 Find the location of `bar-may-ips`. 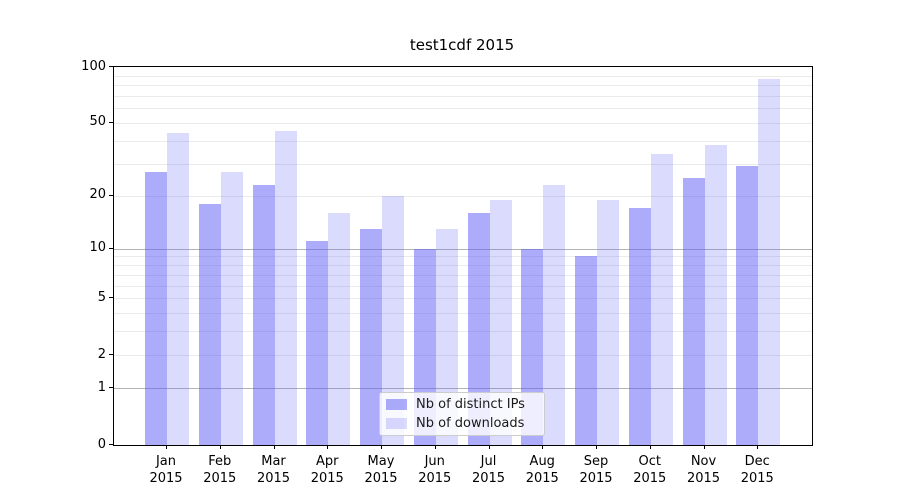

bar-may-ips is located at coordinates (371, 336).